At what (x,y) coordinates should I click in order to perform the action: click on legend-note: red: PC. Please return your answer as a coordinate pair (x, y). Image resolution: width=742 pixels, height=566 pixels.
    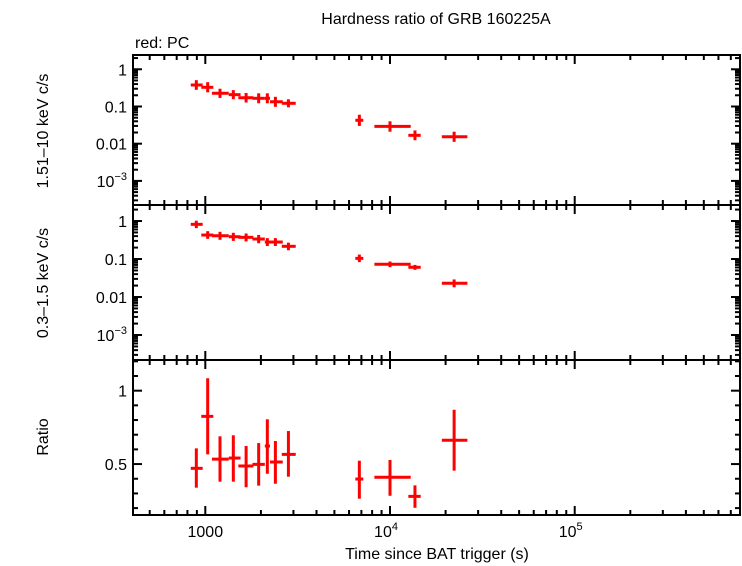
    Looking at the image, I should click on (162, 43).